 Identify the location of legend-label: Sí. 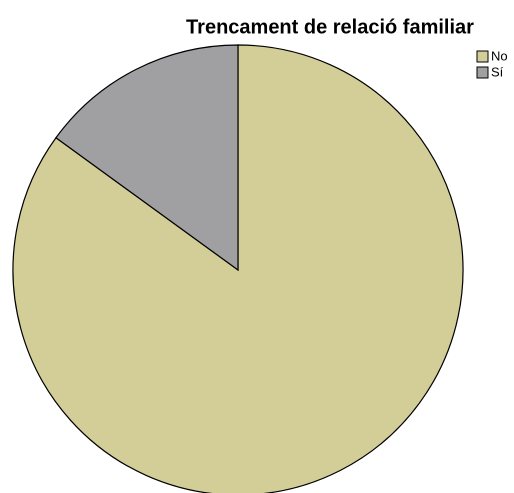
(497, 71).